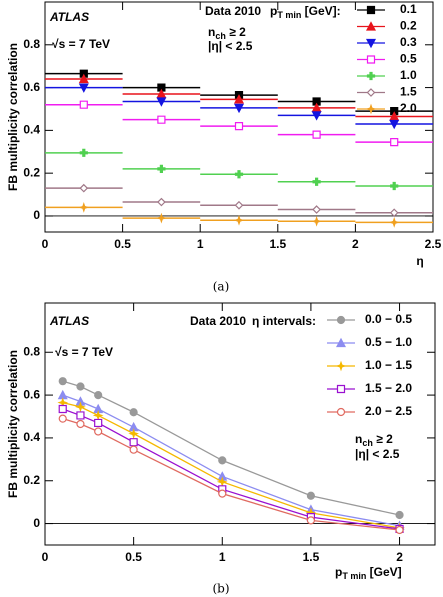  Describe the element at coordinates (222, 557) in the screenshot. I see `x-tick-label: 1` at that location.